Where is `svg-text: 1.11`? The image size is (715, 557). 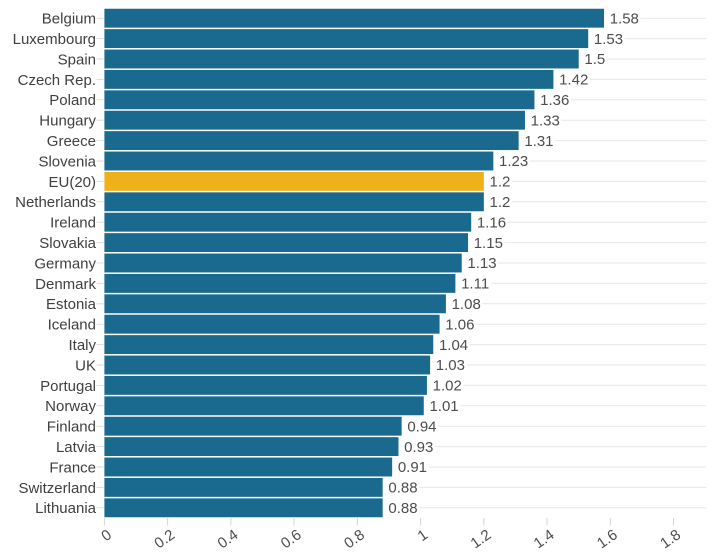
svg-text: 1.11 is located at coordinates (475, 284).